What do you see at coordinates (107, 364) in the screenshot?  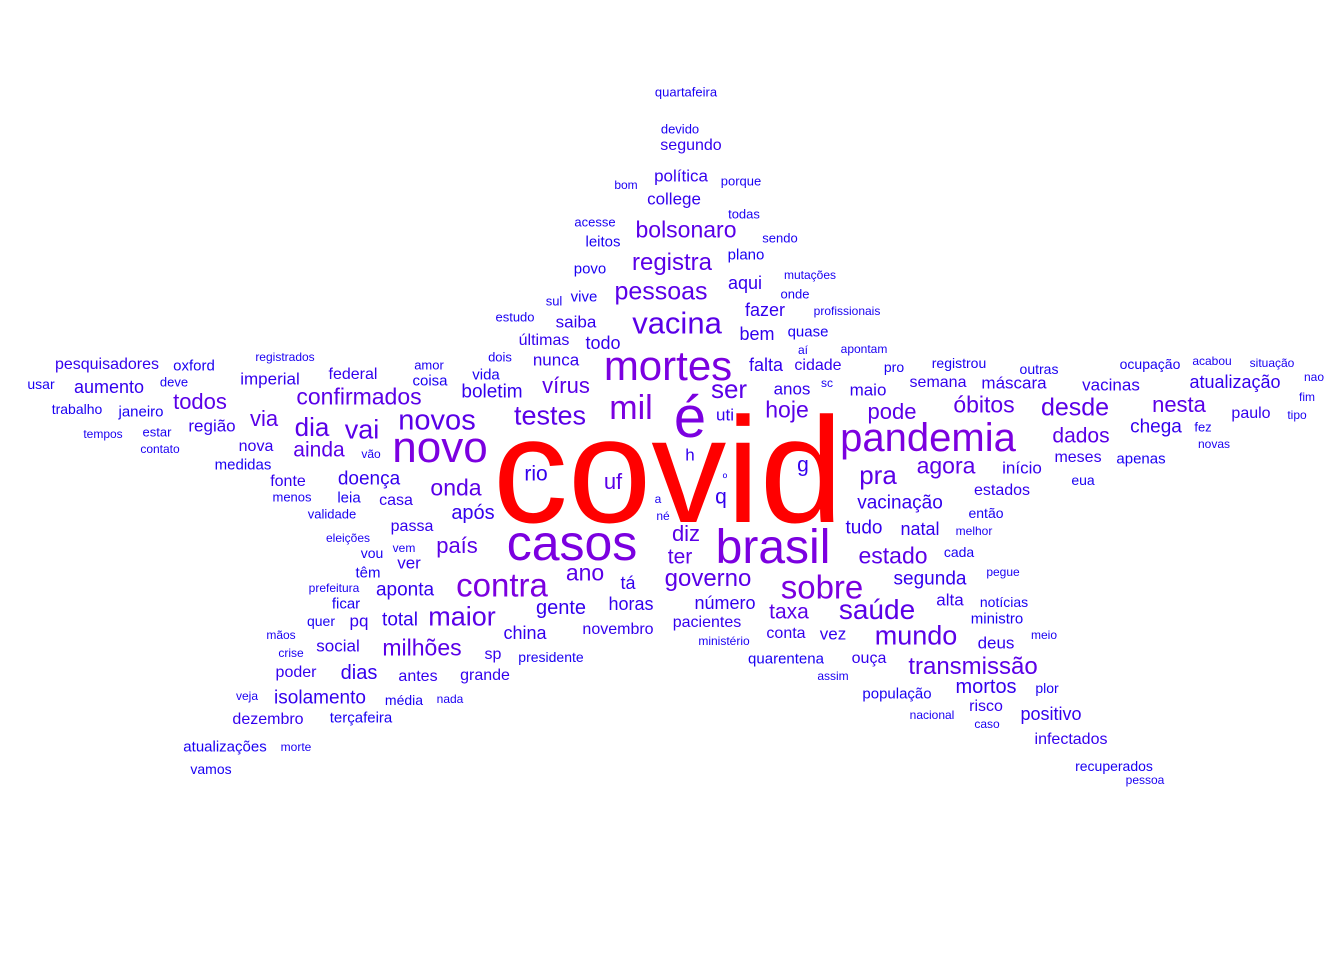 I see `word-100: pesquisadores` at bounding box center [107, 364].